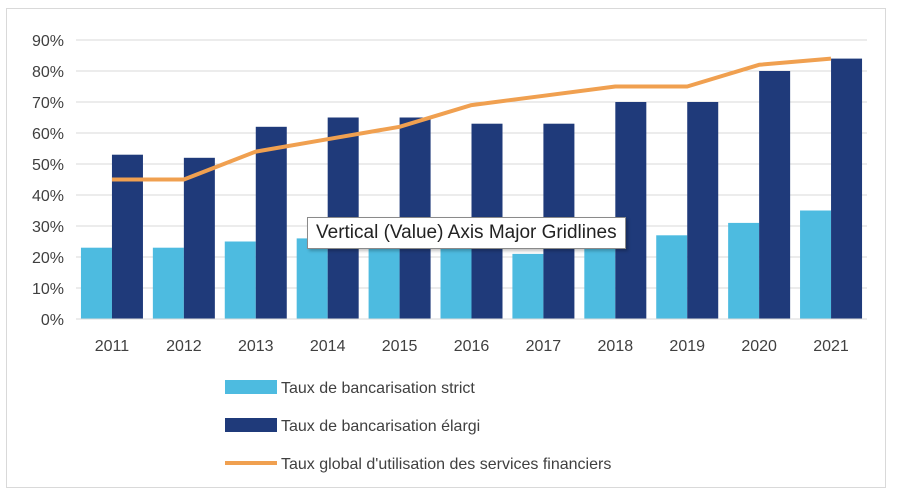 The width and height of the screenshot is (902, 504). Describe the element at coordinates (48, 41) in the screenshot. I see `y-tick-label: 90%` at that location.